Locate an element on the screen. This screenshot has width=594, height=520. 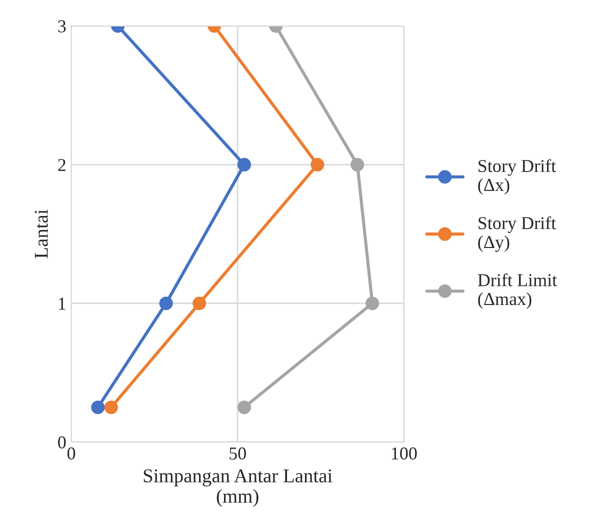
y-tick-label: 3 is located at coordinates (62, 26).